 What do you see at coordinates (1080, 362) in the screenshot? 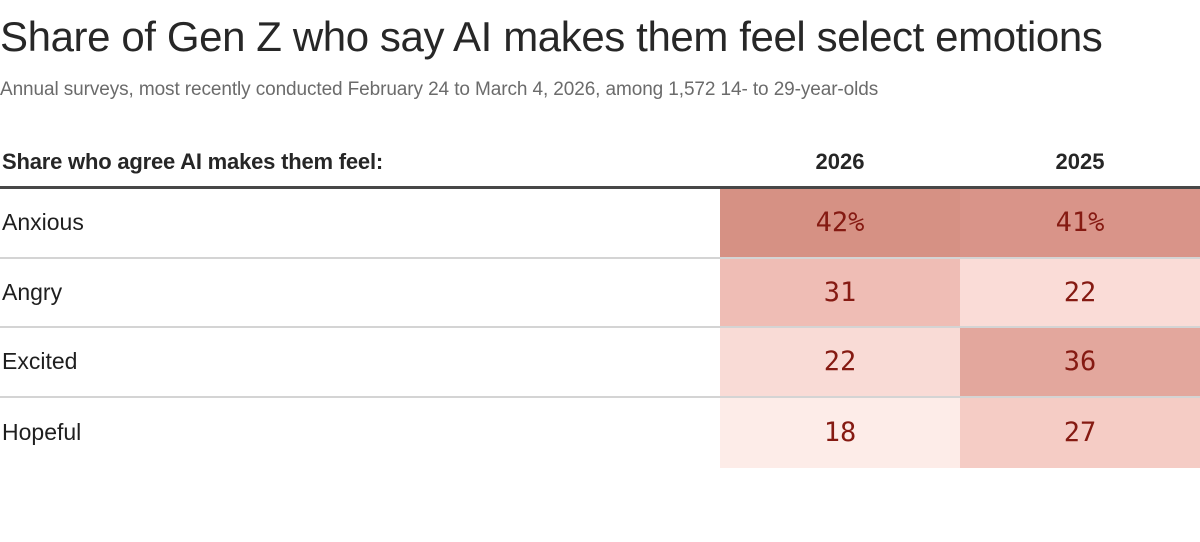
I see `value-cell-excited-2025: 36` at bounding box center [1080, 362].